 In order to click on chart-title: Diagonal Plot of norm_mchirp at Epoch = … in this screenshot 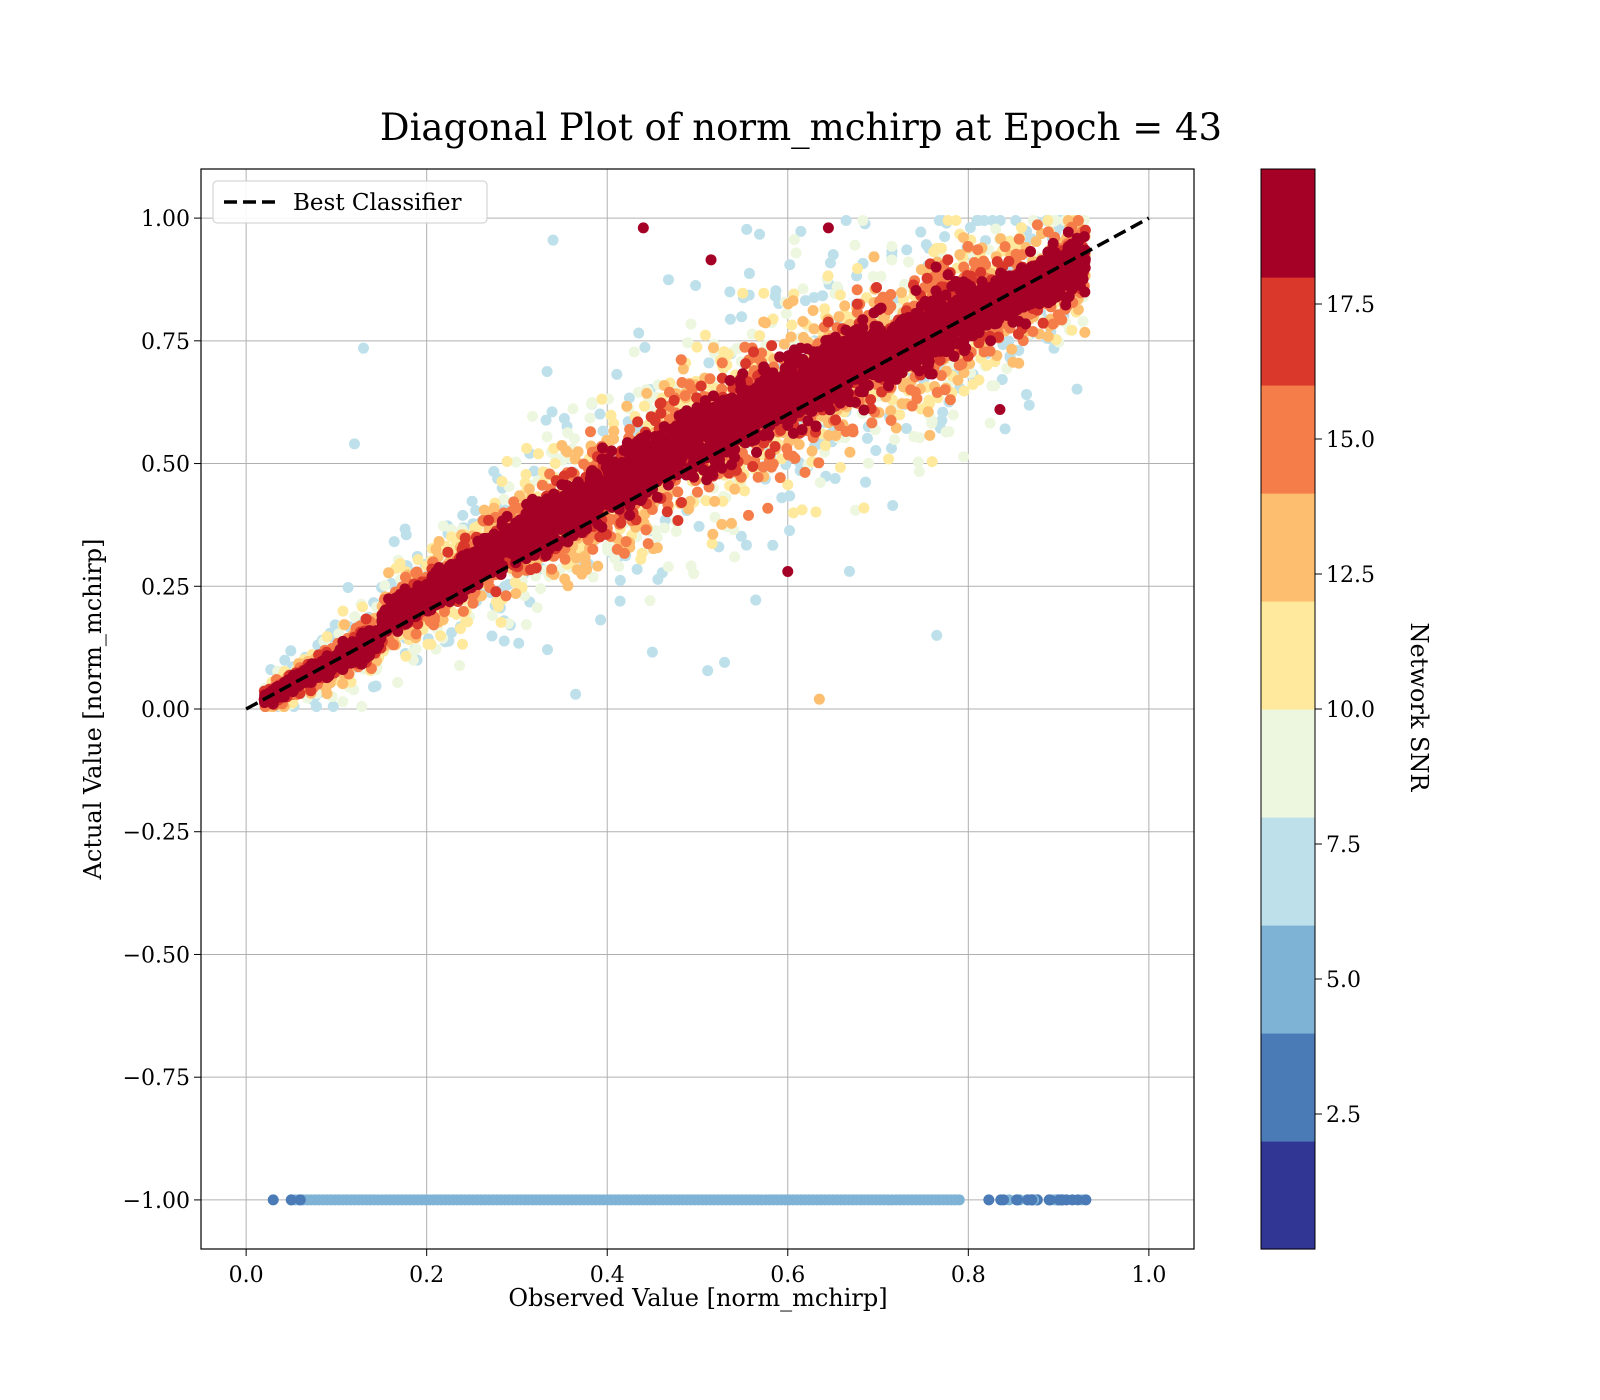, I will do `click(801, 128)`.